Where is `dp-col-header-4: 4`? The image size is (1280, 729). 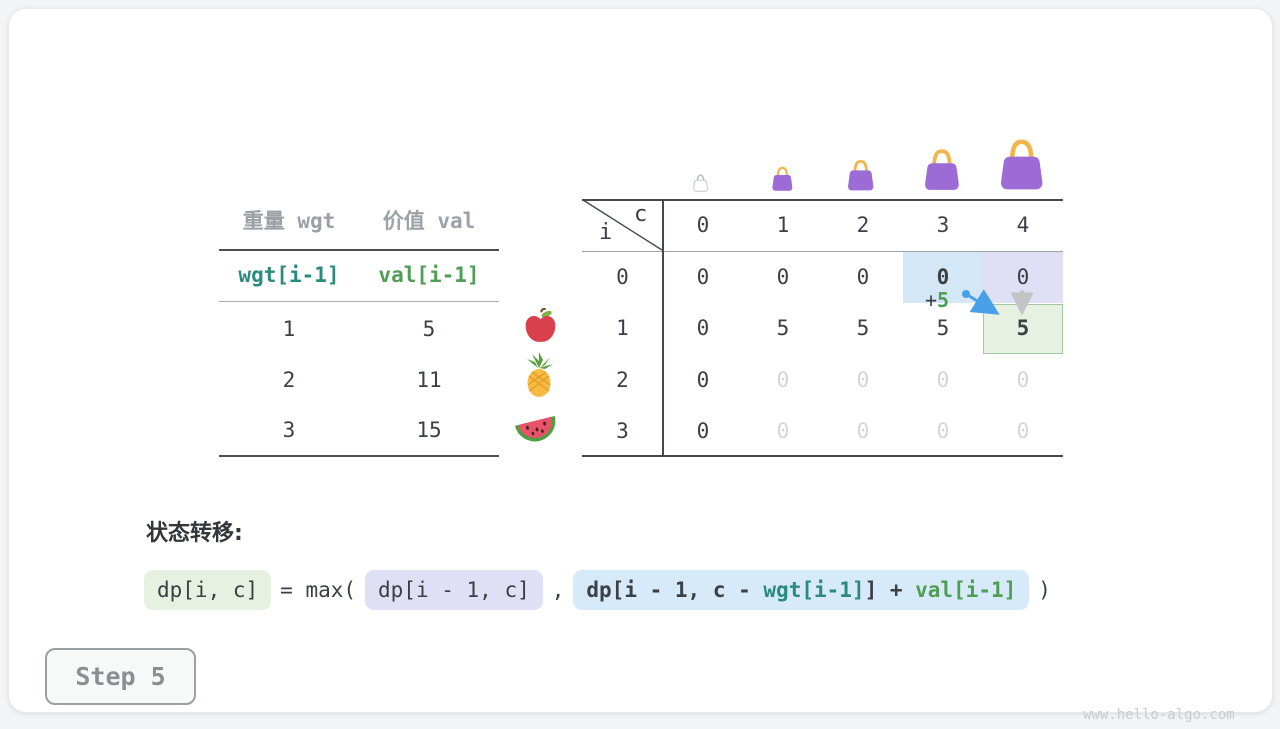 dp-col-header-4: 4 is located at coordinates (1023, 225).